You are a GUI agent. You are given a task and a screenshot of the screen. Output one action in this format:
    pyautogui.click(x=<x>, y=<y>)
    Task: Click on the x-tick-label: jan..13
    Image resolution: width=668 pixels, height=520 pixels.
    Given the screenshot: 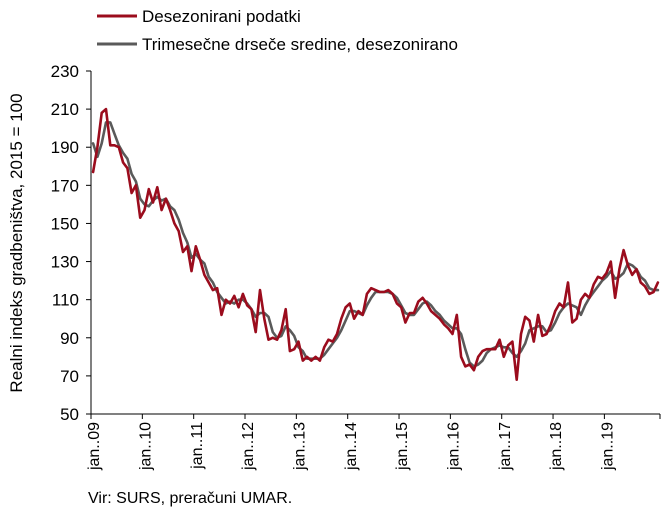 What is the action you would take?
    pyautogui.click(x=299, y=446)
    